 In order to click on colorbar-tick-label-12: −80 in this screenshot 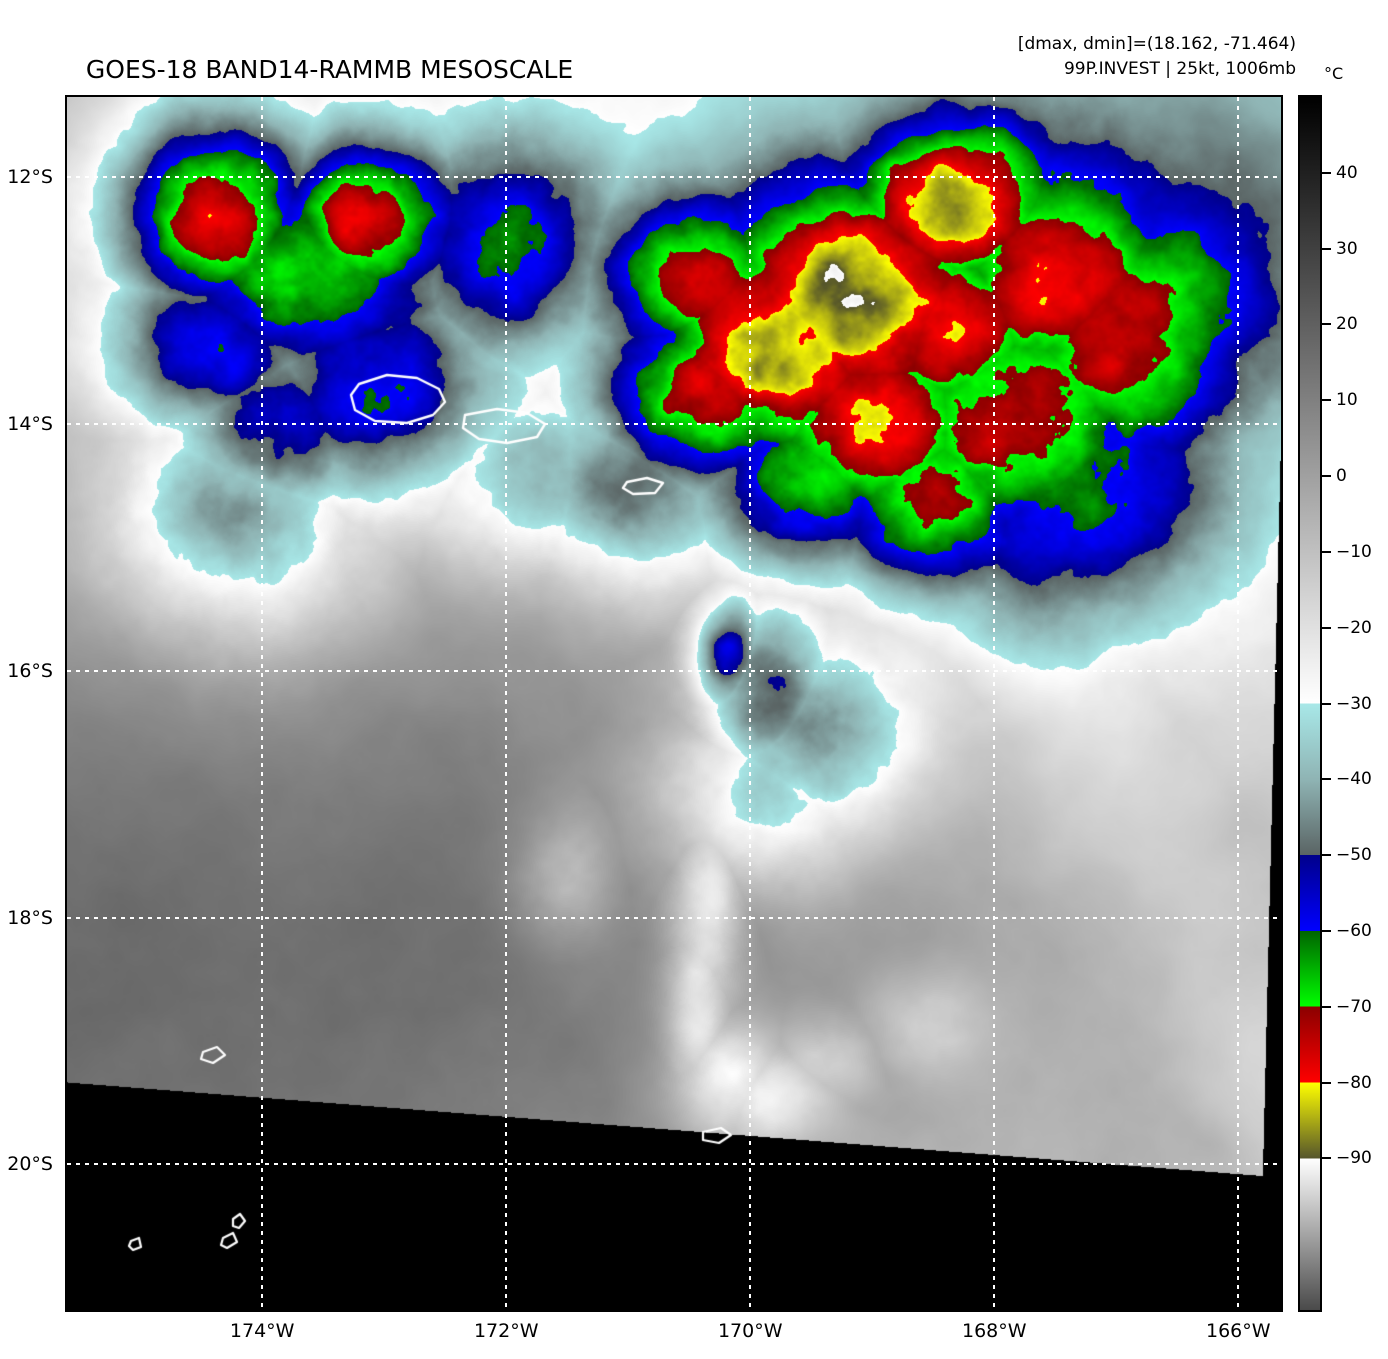, I will do `click(1354, 1082)`.